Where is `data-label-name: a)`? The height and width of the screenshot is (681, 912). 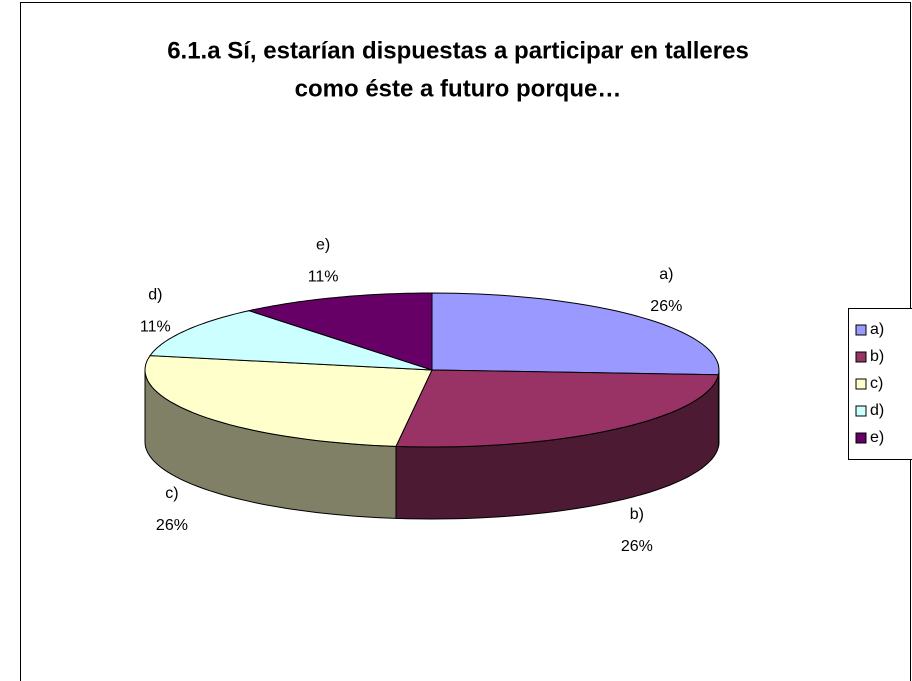 data-label-name: a) is located at coordinates (666, 274).